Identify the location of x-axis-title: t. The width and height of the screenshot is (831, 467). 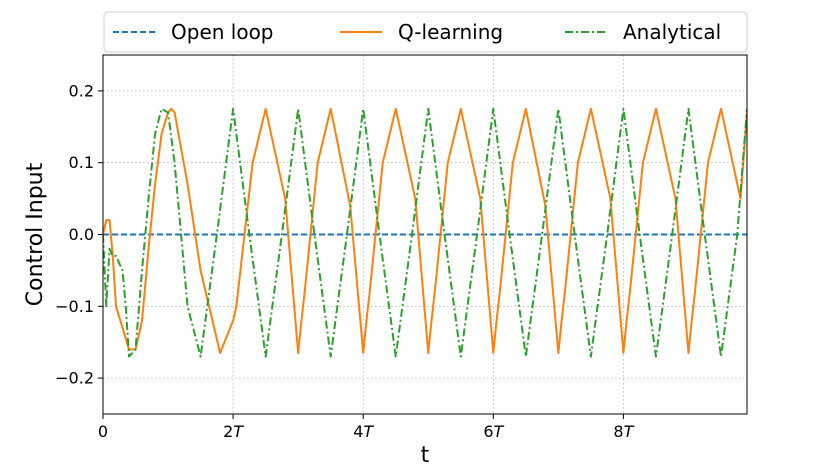
(425, 455).